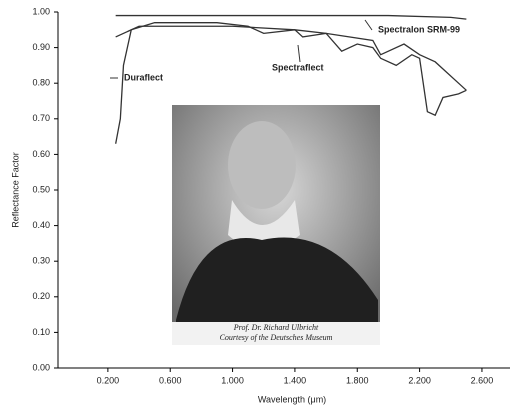 This screenshot has height=413, width=517. I want to click on series-label: Spectraflect, so click(298, 67).